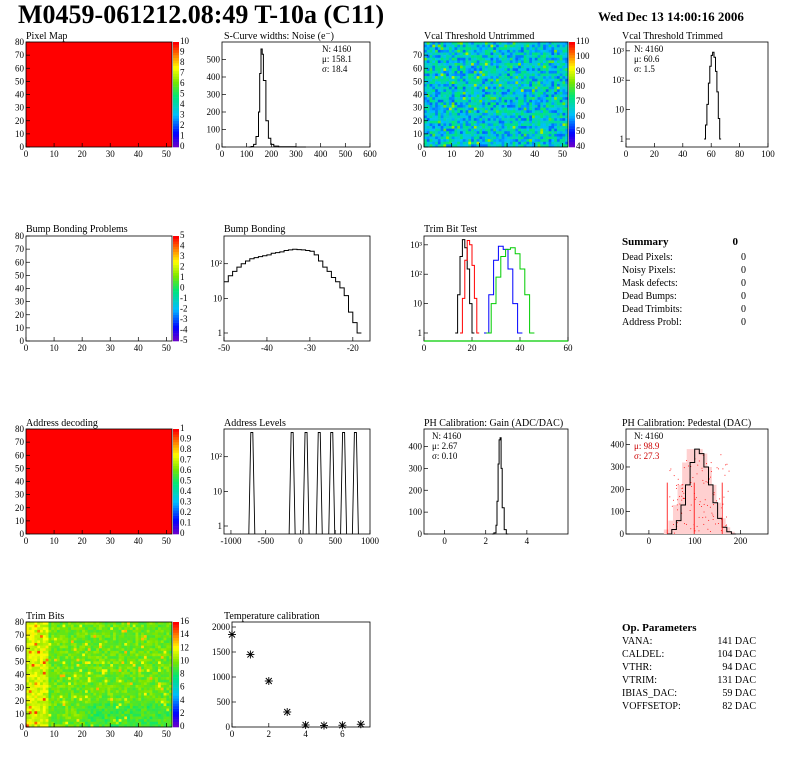 Image resolution: width=796 pixels, height=772 pixels. Describe the element at coordinates (581, 131) in the screenshot. I see `colorbar-tick-label: 50` at that location.